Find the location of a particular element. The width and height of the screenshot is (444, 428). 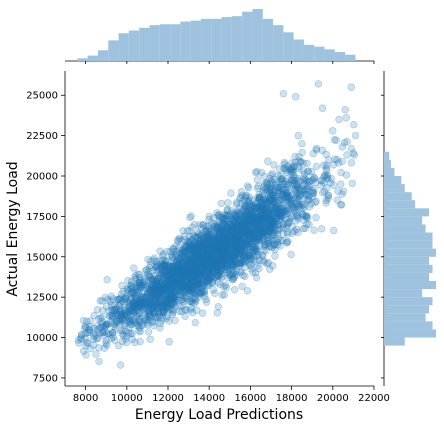

marginal-x-bar is located at coordinates (247, 36).